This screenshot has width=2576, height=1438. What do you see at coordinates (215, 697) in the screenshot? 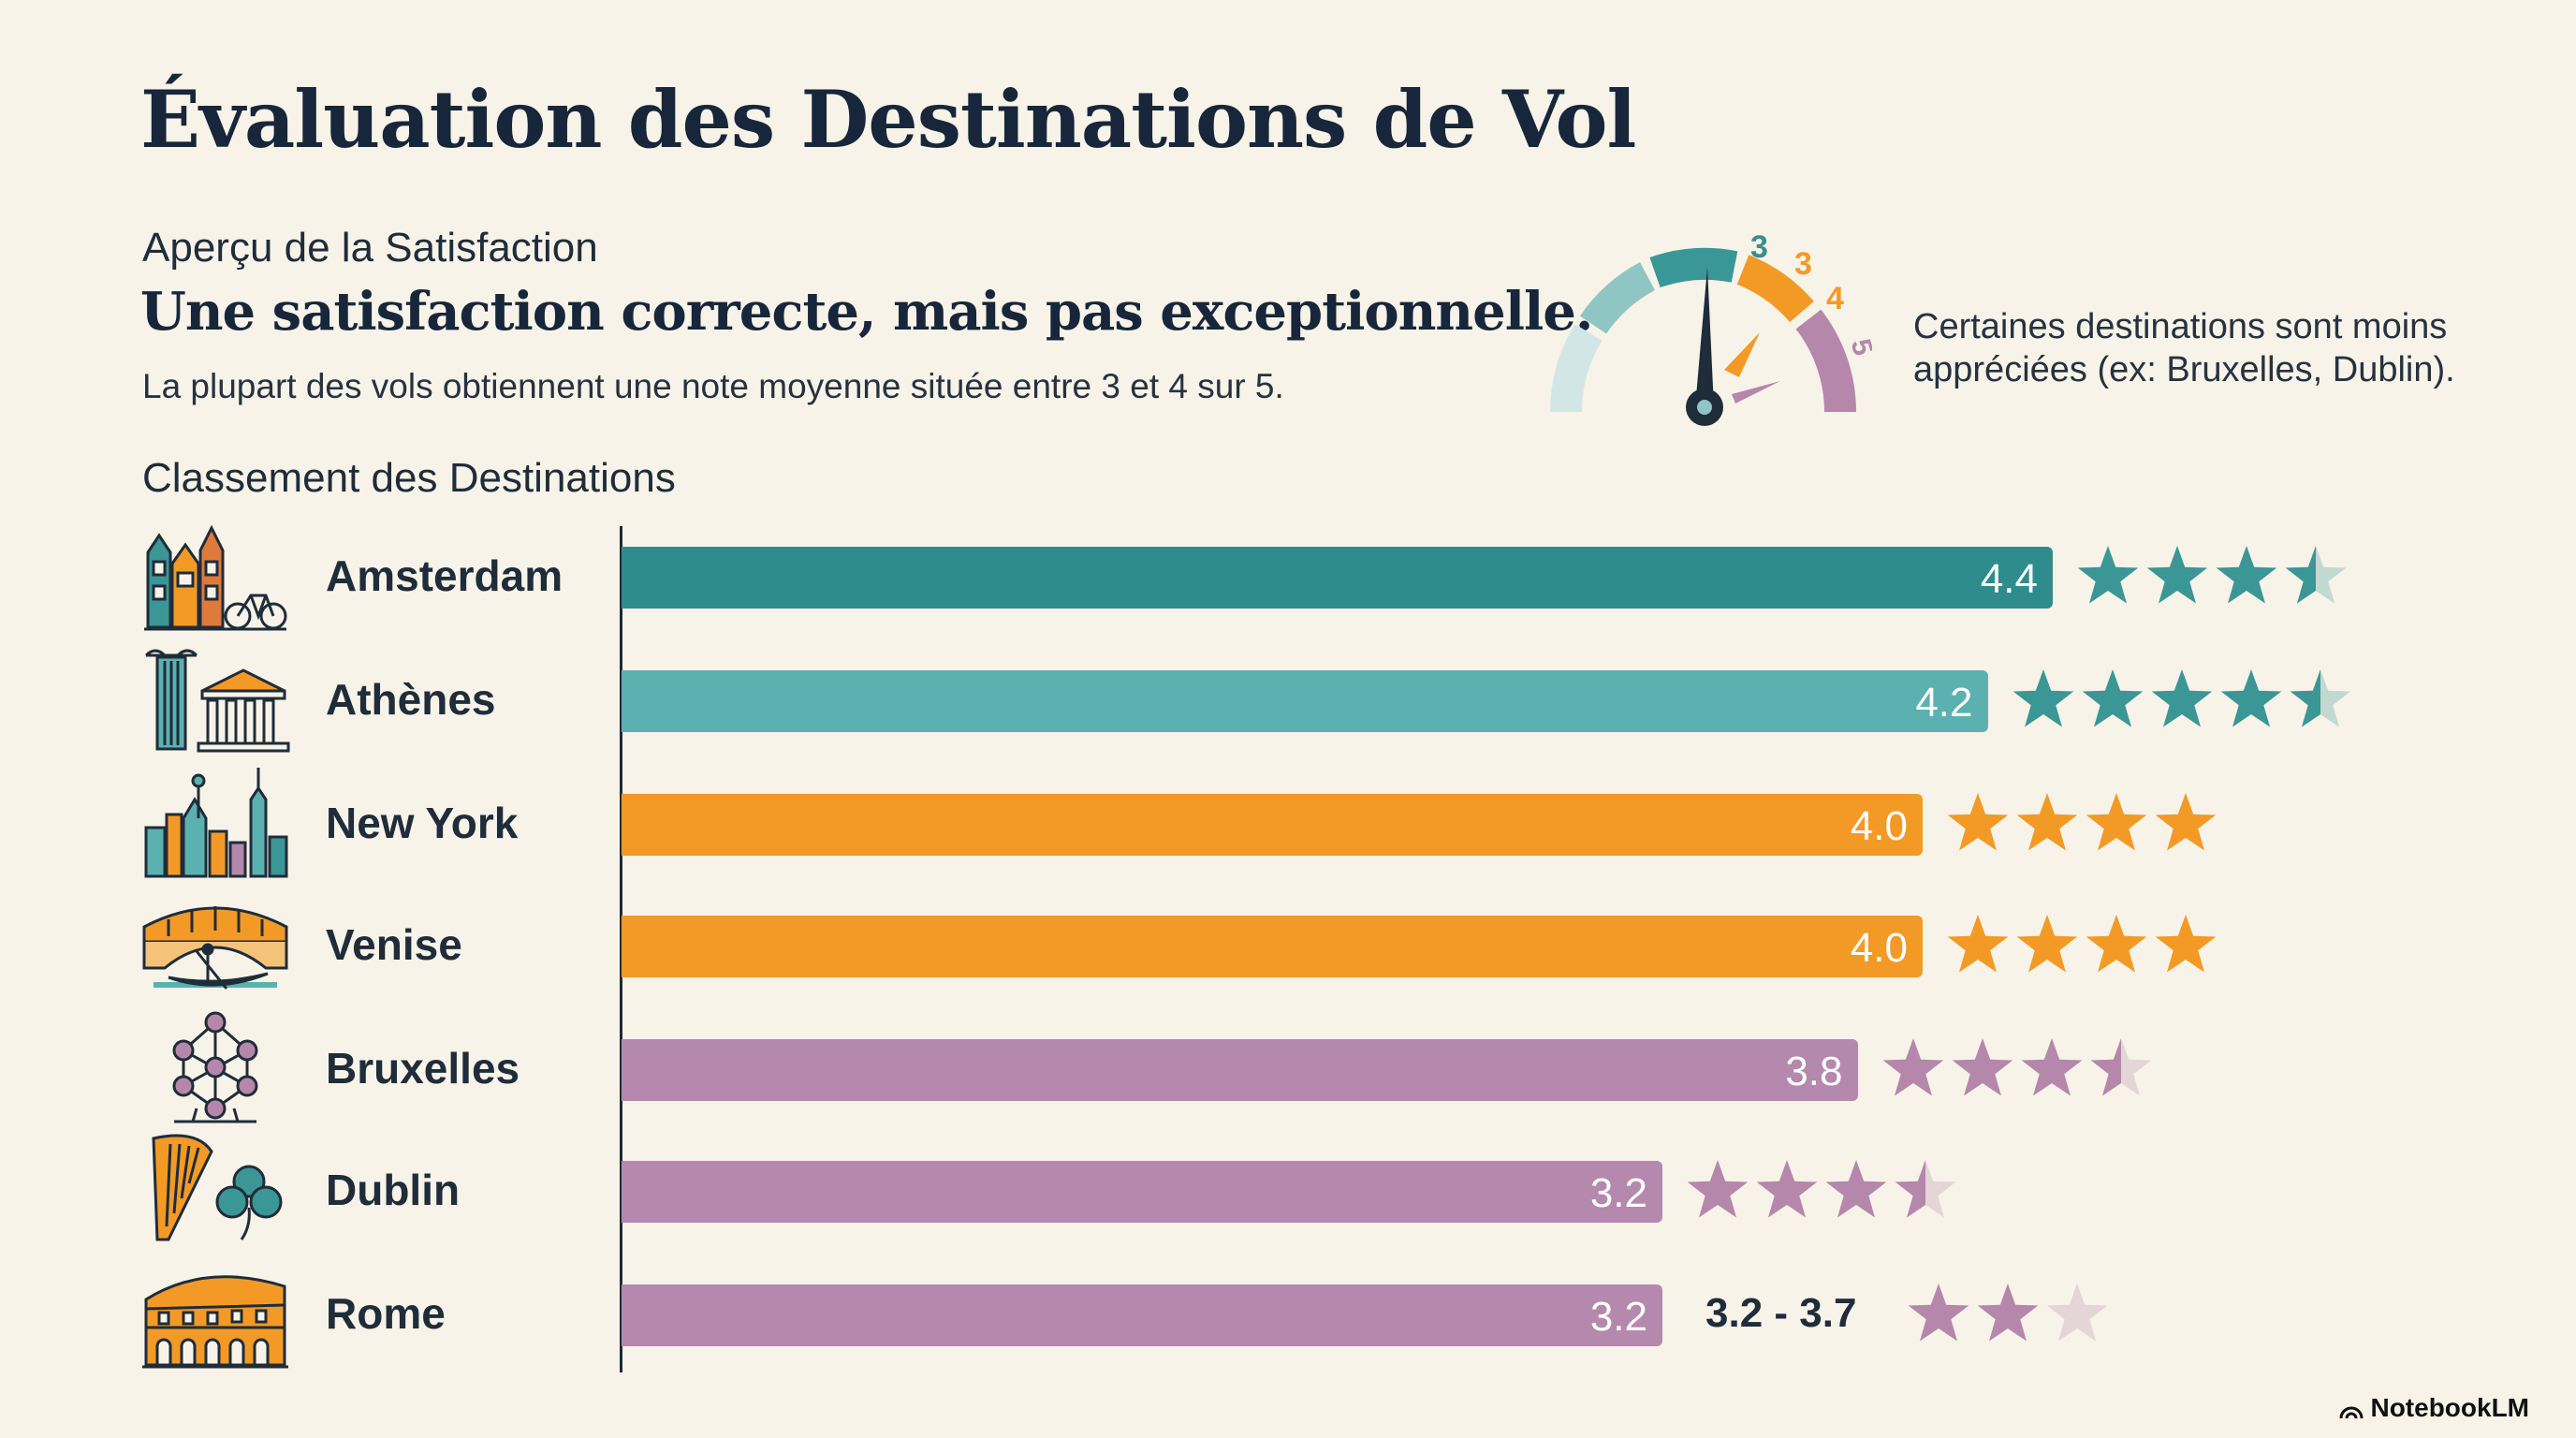
I see `athens-temple-icon` at bounding box center [215, 697].